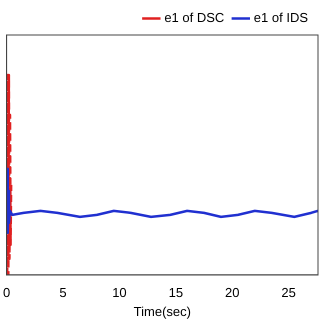 The image size is (320, 320). Describe the element at coordinates (162, 311) in the screenshot. I see `x-axis-title: Time(sec)` at that location.